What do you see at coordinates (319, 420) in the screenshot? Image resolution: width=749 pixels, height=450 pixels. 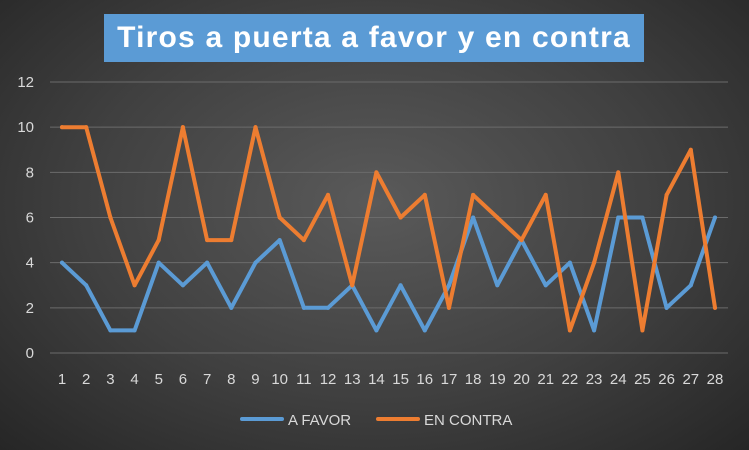 I see `legend-label: A FAVOR` at bounding box center [319, 420].